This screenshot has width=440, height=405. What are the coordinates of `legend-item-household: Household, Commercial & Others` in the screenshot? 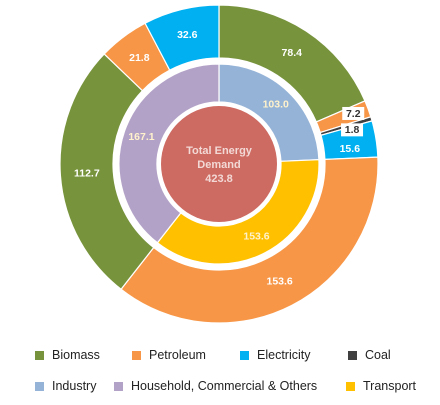 It's located at (215, 386).